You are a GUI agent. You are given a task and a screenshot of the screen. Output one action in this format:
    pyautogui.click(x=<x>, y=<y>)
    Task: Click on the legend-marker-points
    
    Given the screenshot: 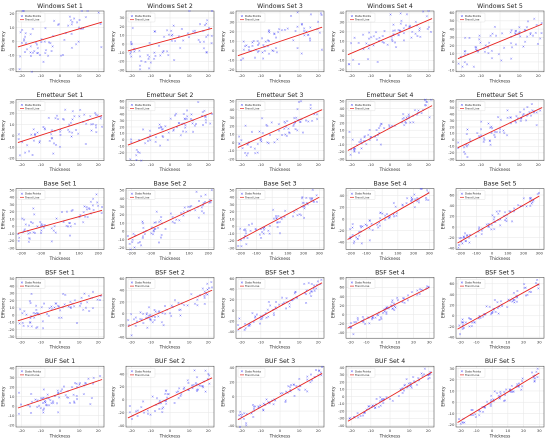 What is the action you would take?
    pyautogui.click(x=241, y=16)
    